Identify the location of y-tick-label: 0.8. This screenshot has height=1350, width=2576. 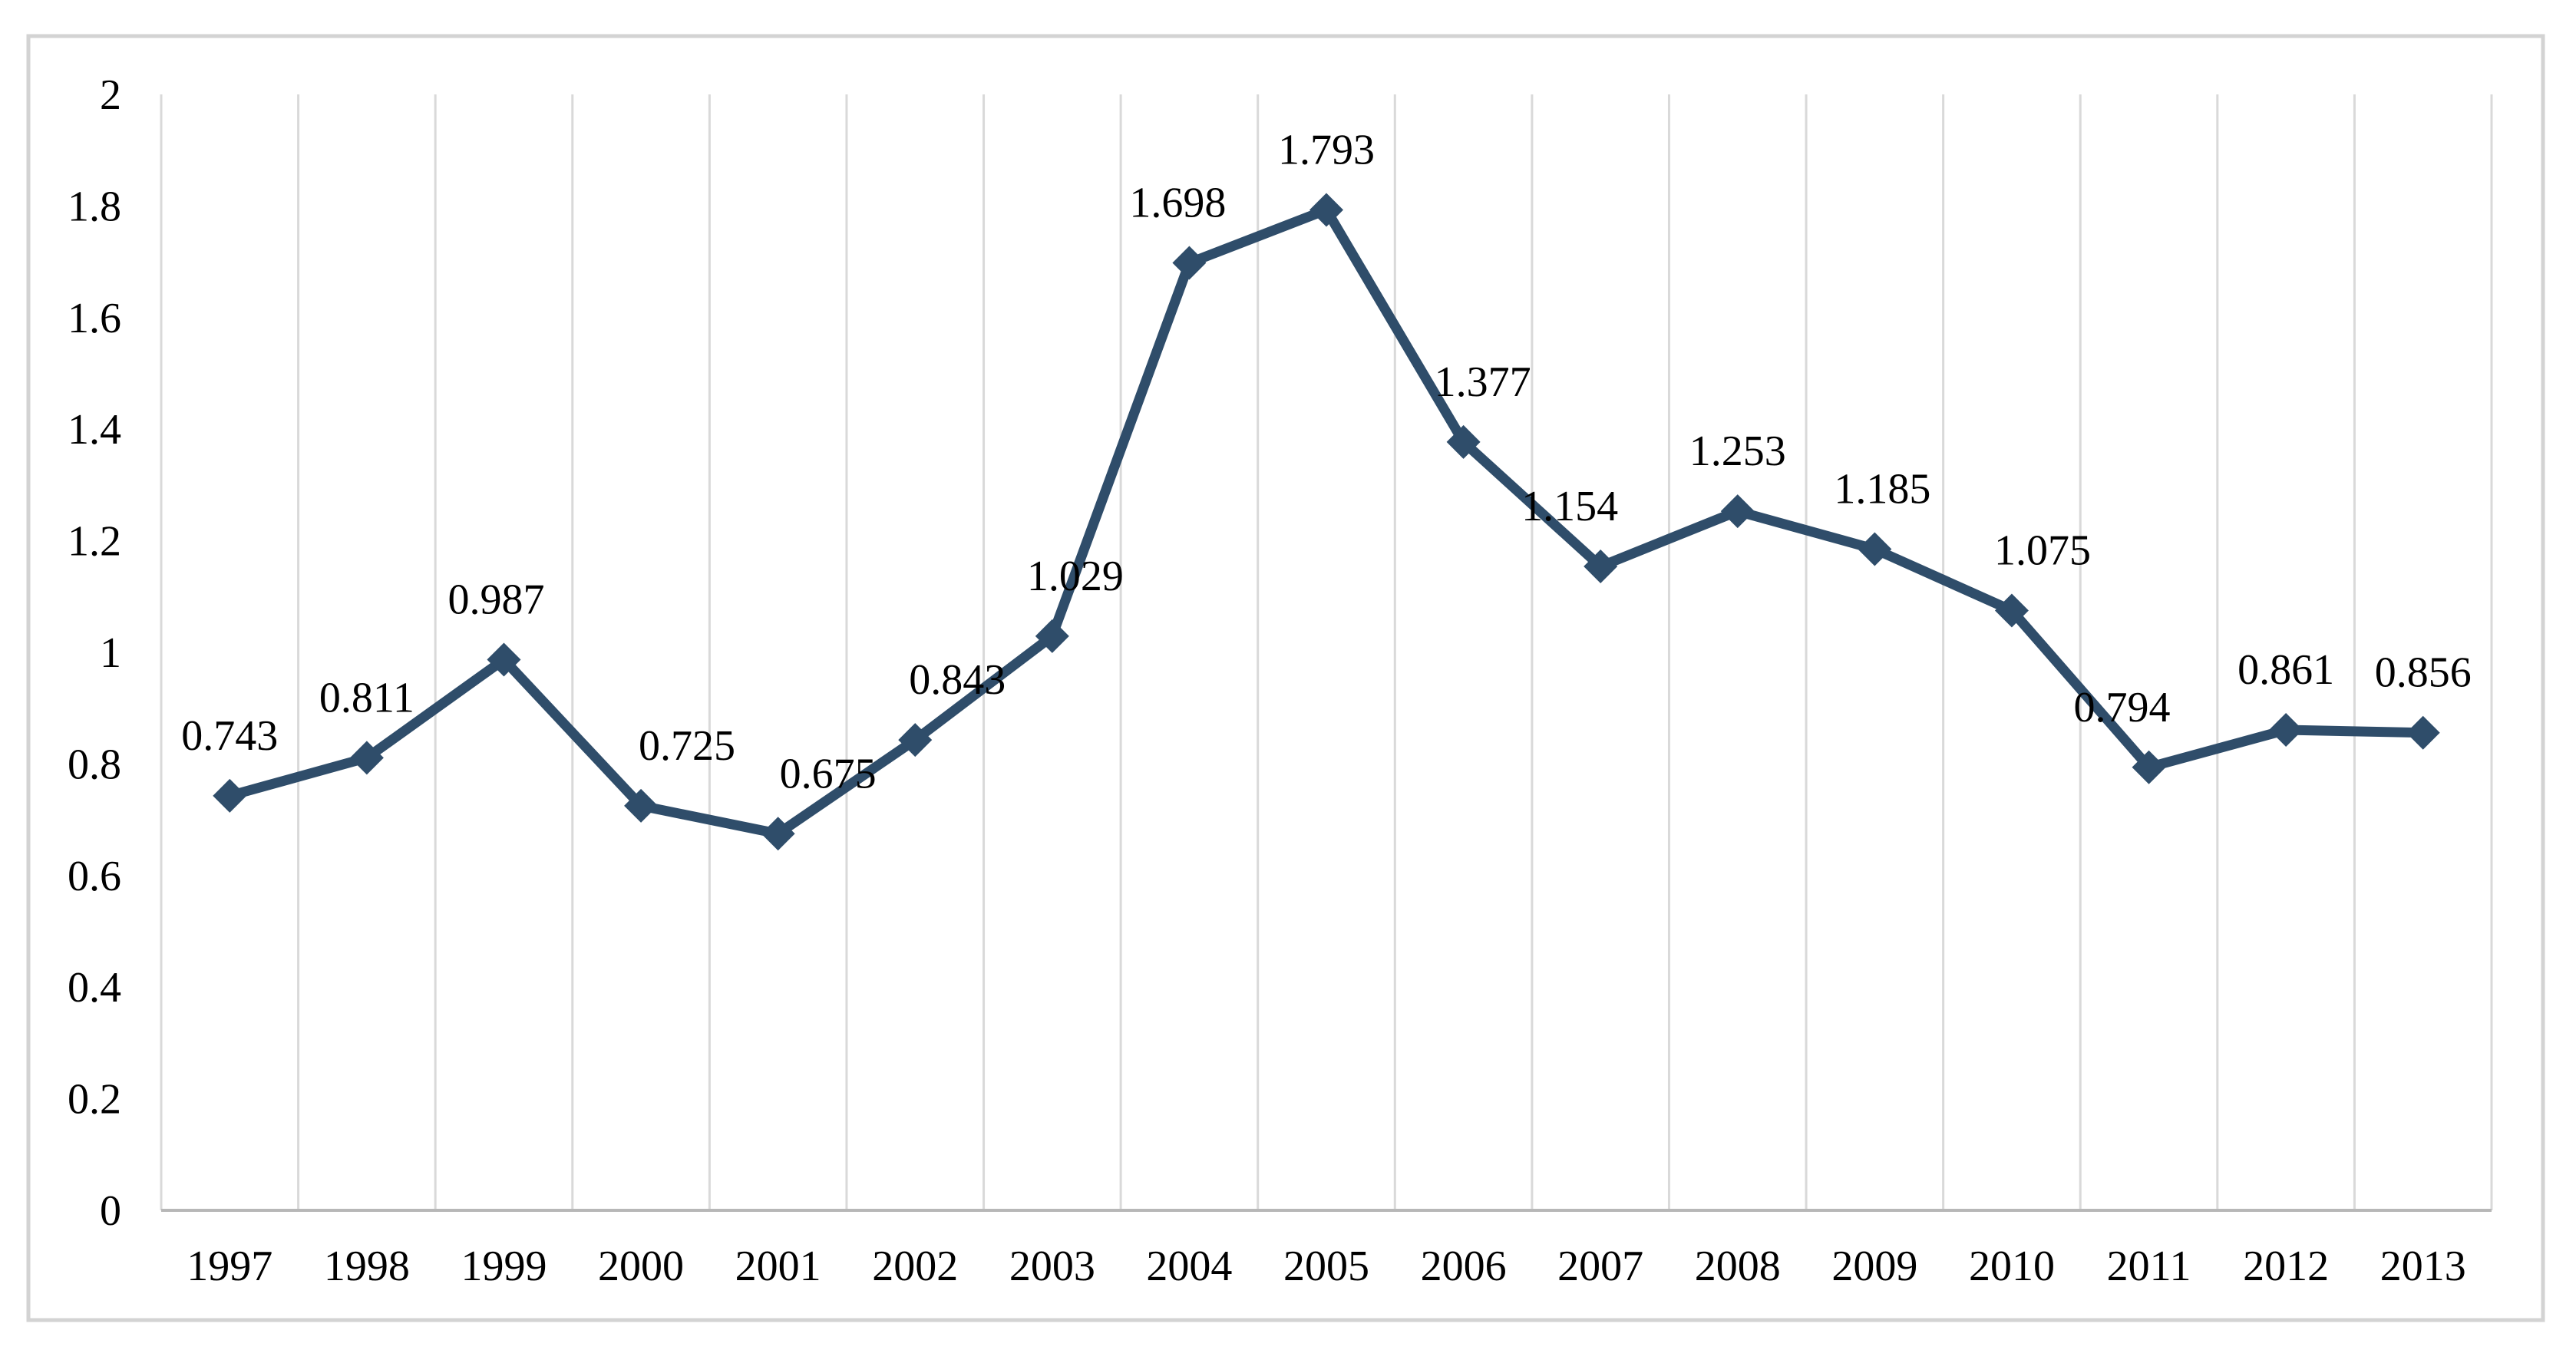
(94, 764).